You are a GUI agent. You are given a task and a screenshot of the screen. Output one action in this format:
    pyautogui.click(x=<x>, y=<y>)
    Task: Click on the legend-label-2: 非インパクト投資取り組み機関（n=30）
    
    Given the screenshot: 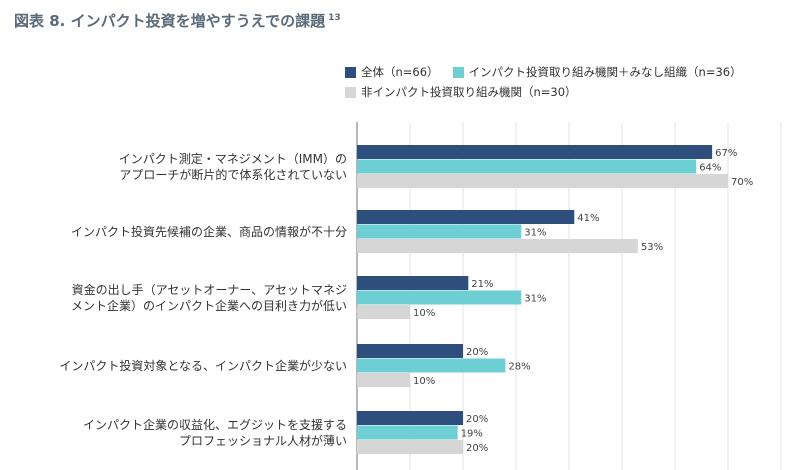 What is the action you would take?
    pyautogui.click(x=469, y=92)
    